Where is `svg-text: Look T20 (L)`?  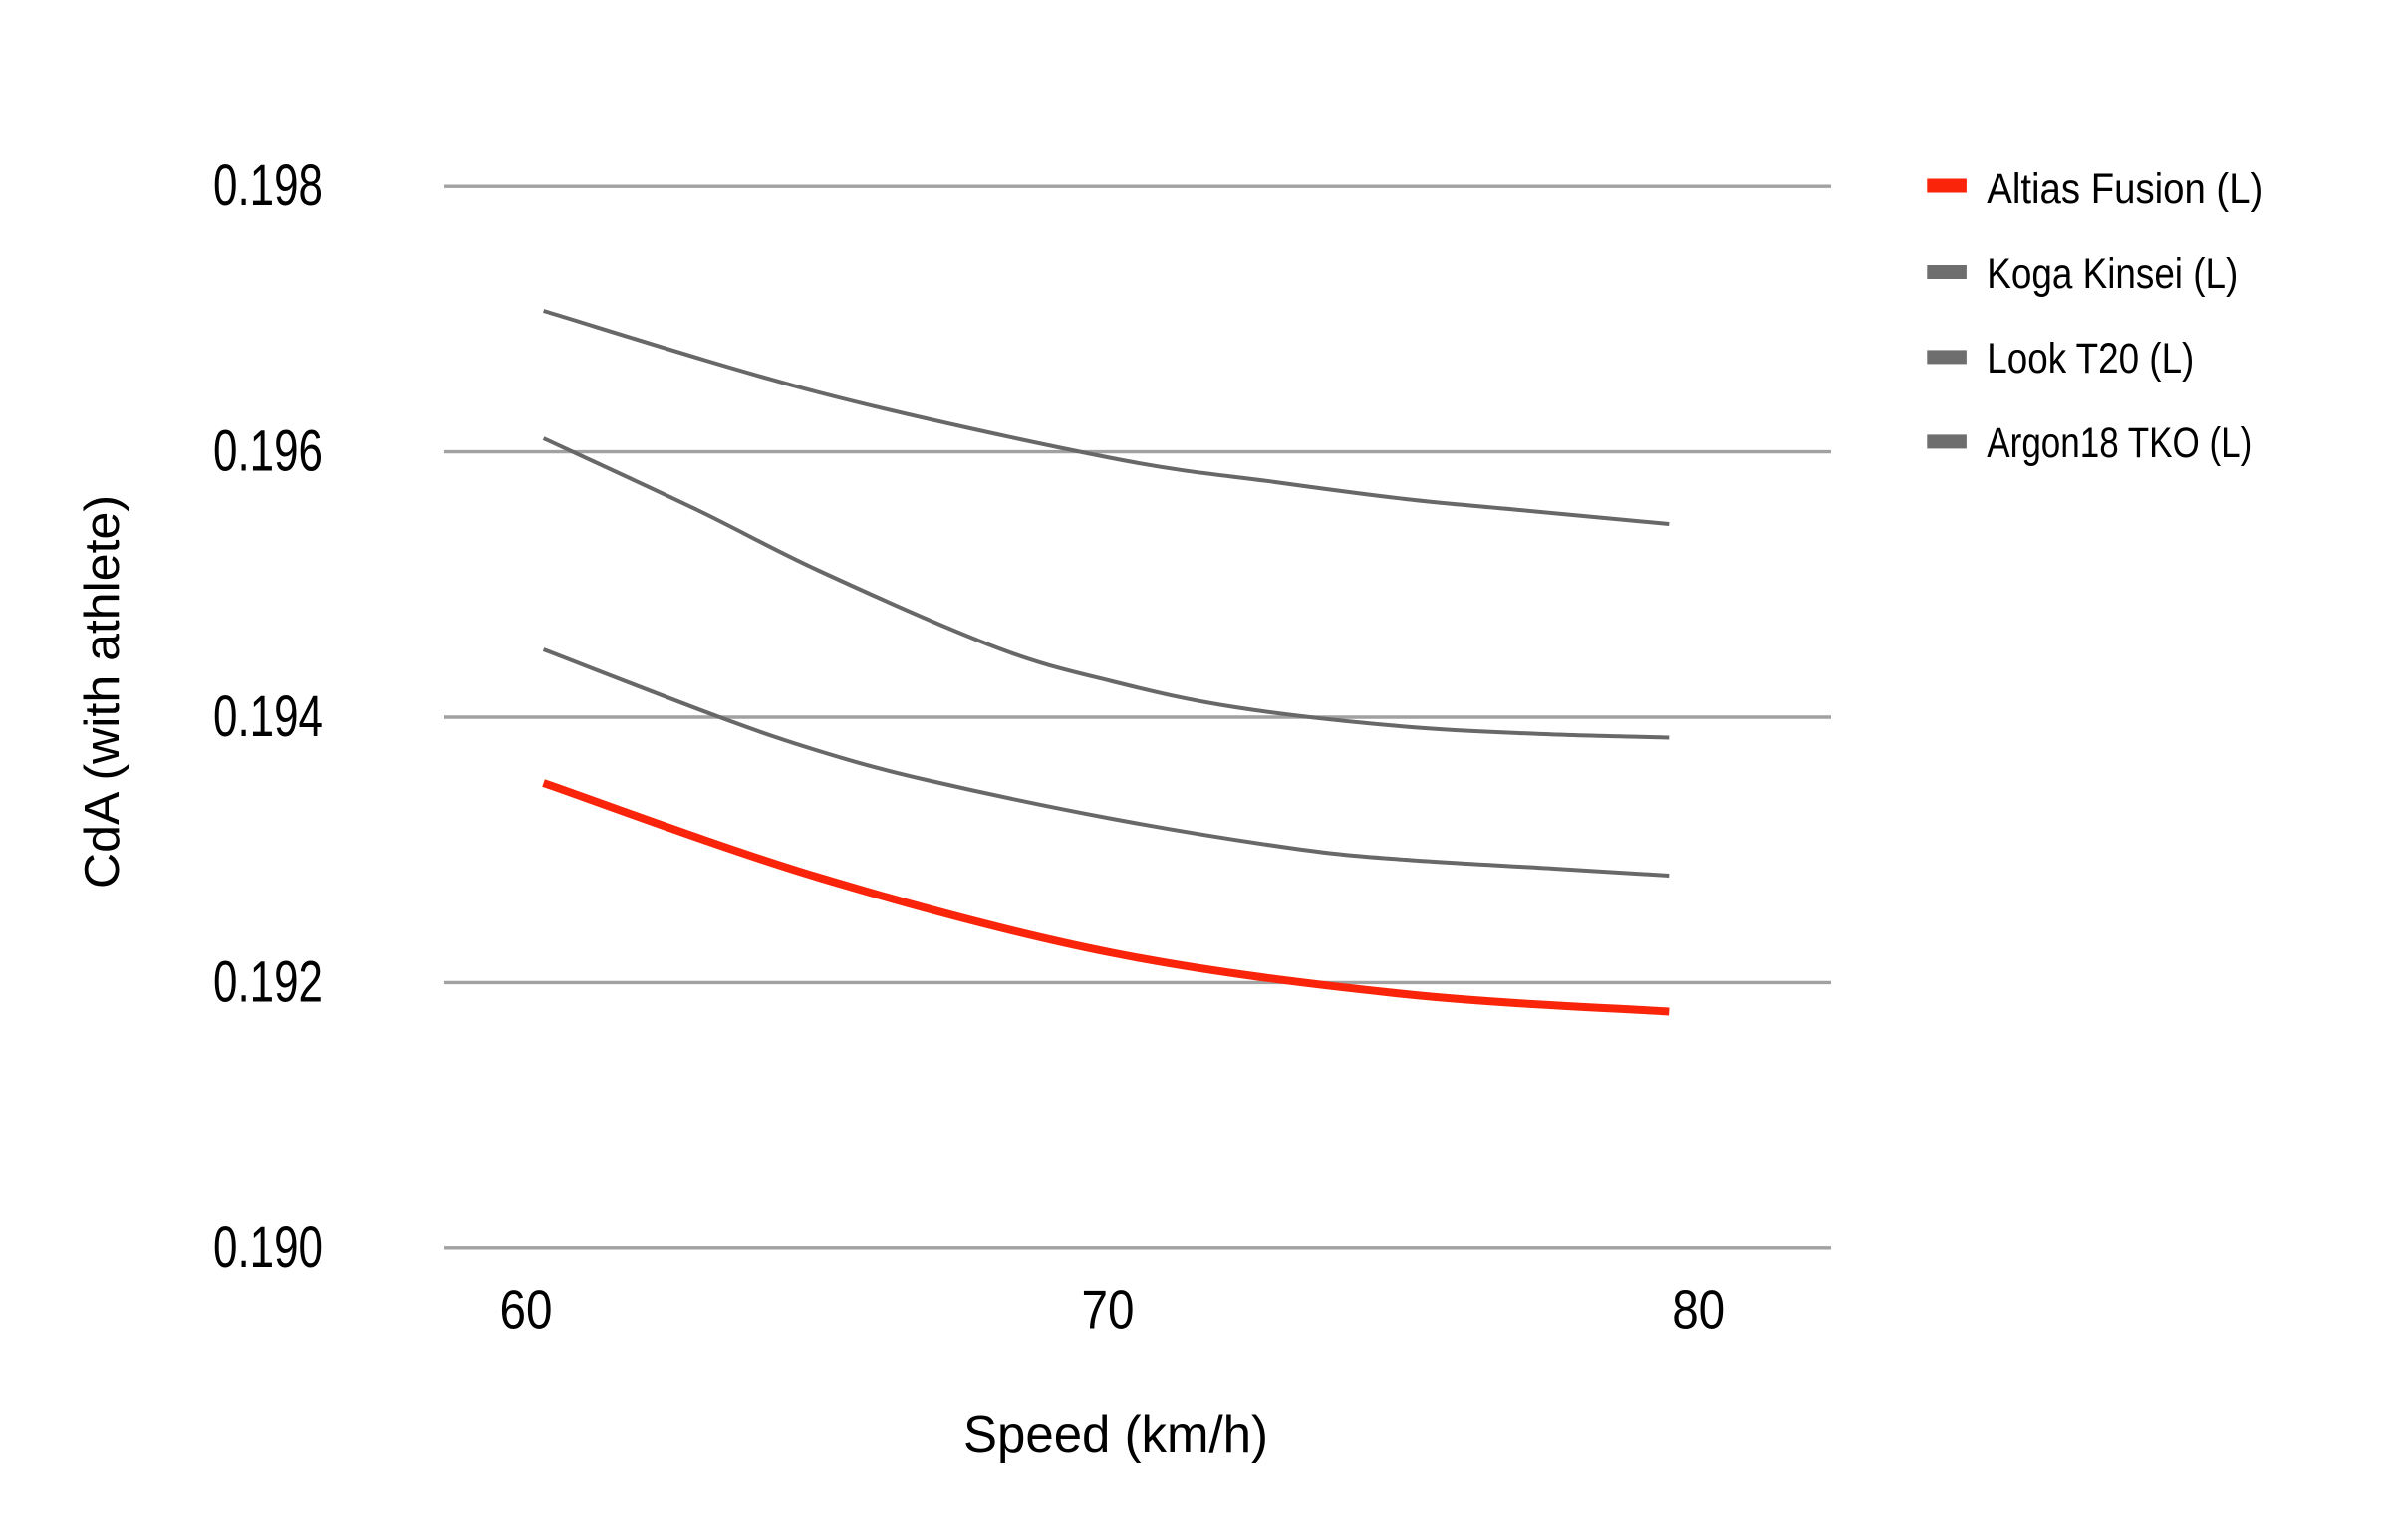 svg-text: Look T20 (L) is located at coordinates (2091, 359).